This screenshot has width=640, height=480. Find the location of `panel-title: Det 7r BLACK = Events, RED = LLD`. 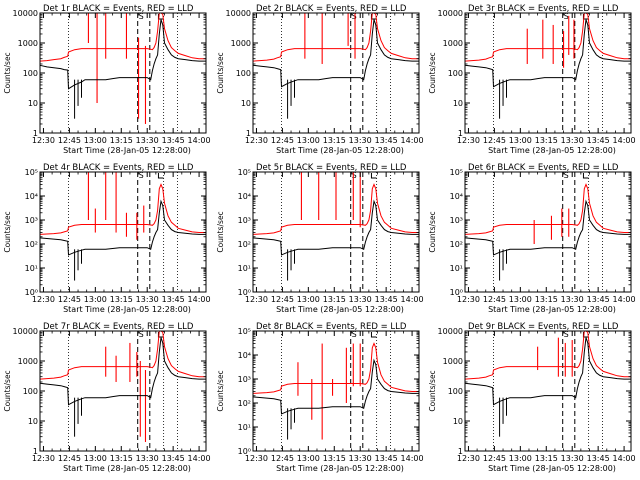

panel-title: Det 7r BLACK = Events, RED = LLD is located at coordinates (118, 327).